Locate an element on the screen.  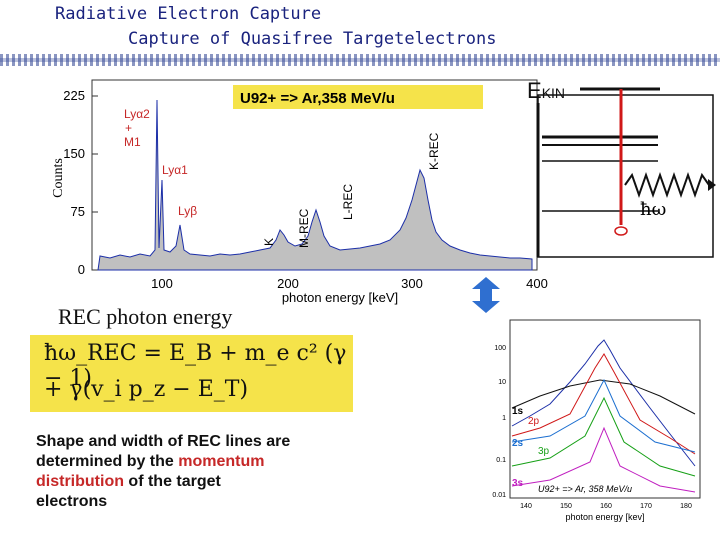
rec-heading: REC photon energy is located at coordinates (145, 316).